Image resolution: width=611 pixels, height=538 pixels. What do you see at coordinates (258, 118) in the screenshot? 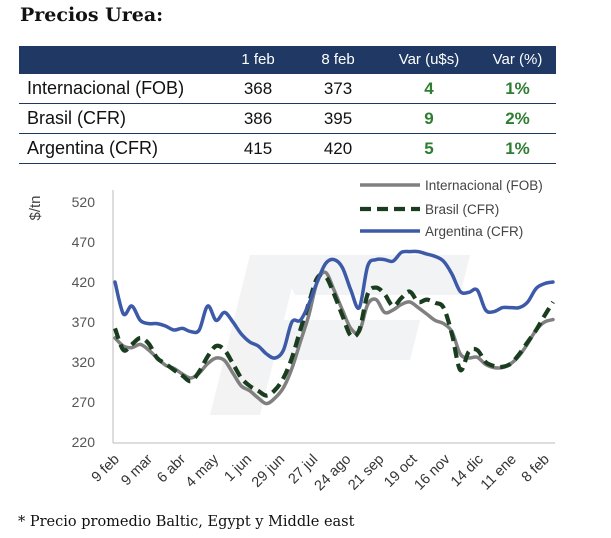
I see `row-value-1feb: 386` at bounding box center [258, 118].